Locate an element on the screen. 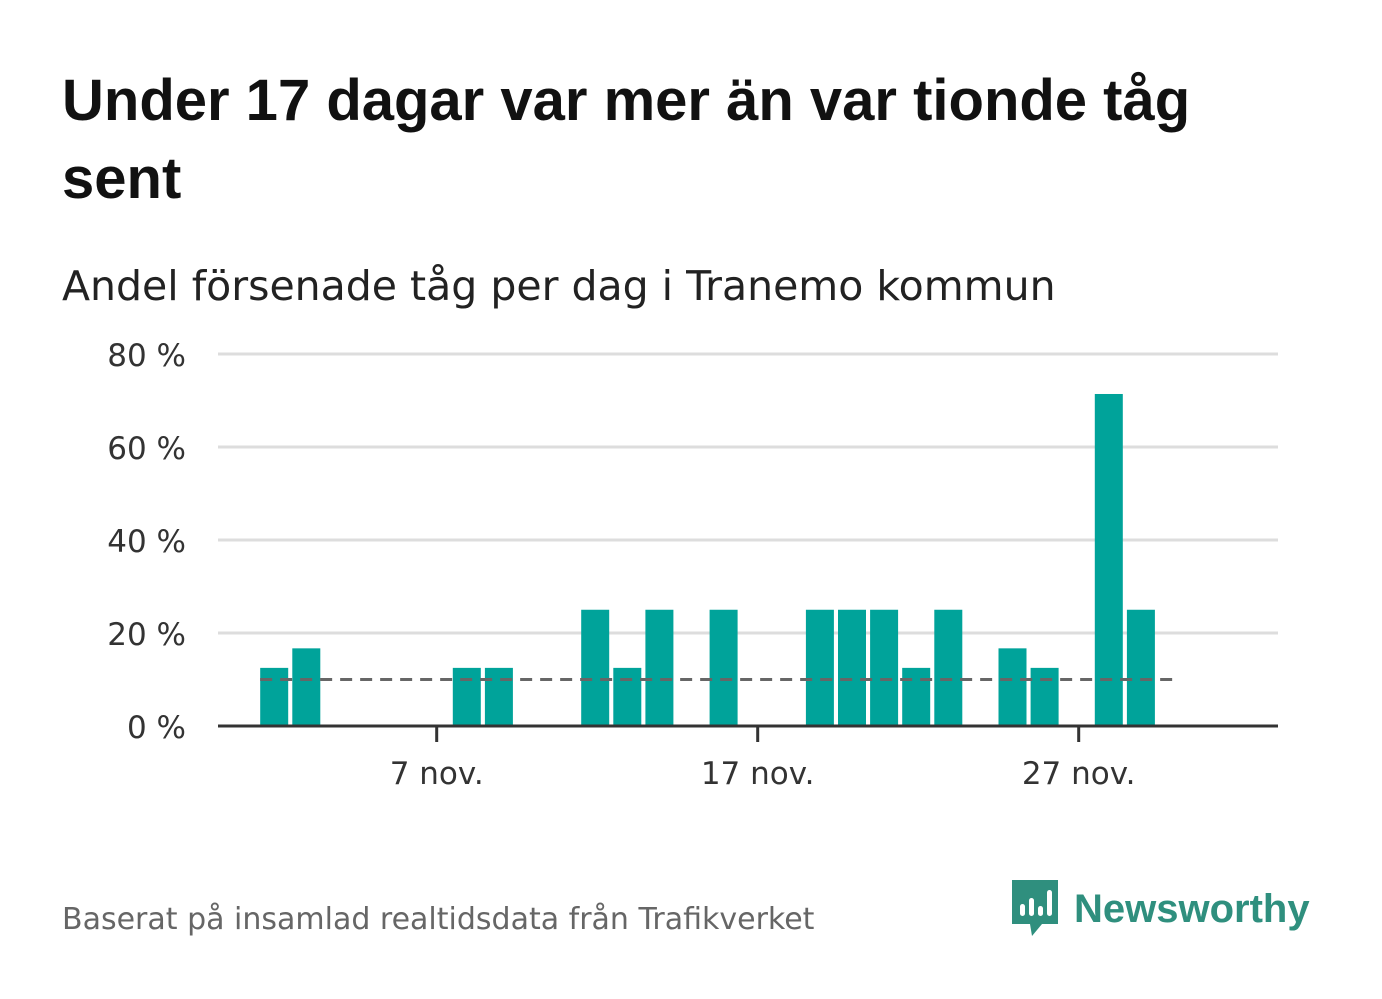 This screenshot has width=1382, height=999. x-tick-labels: 7 nov. 17 nov. 27 nov. is located at coordinates (763, 774).